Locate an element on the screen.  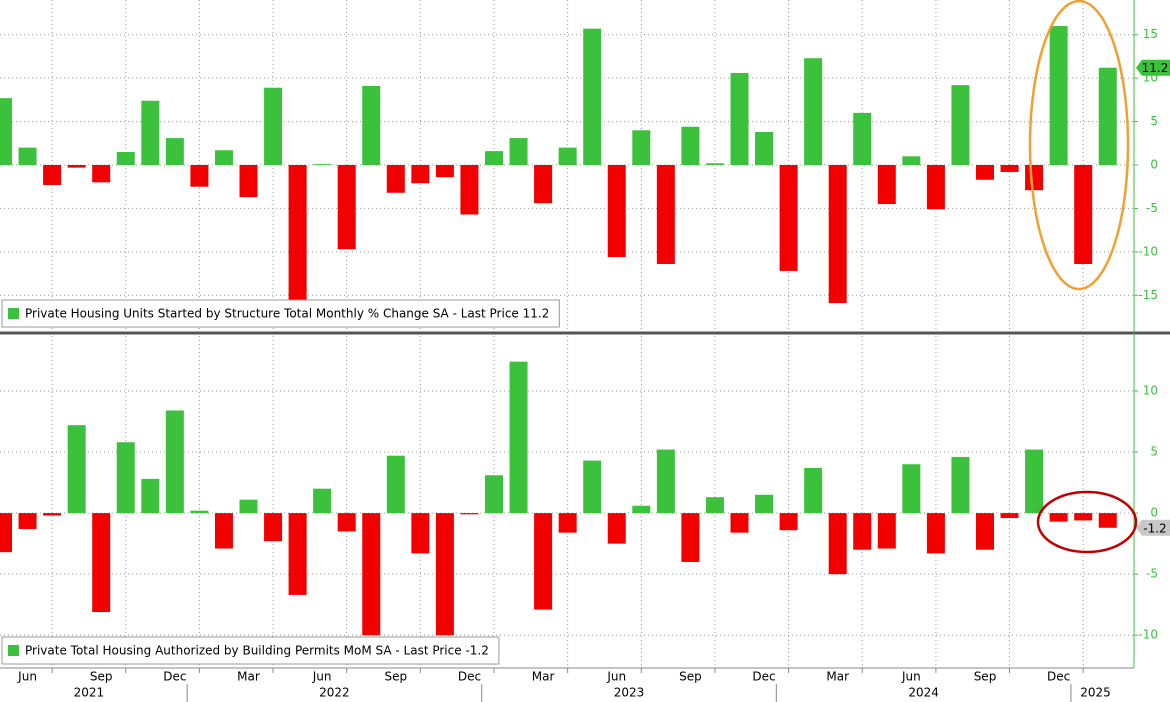
x-year-label: 2023 is located at coordinates (629, 693).